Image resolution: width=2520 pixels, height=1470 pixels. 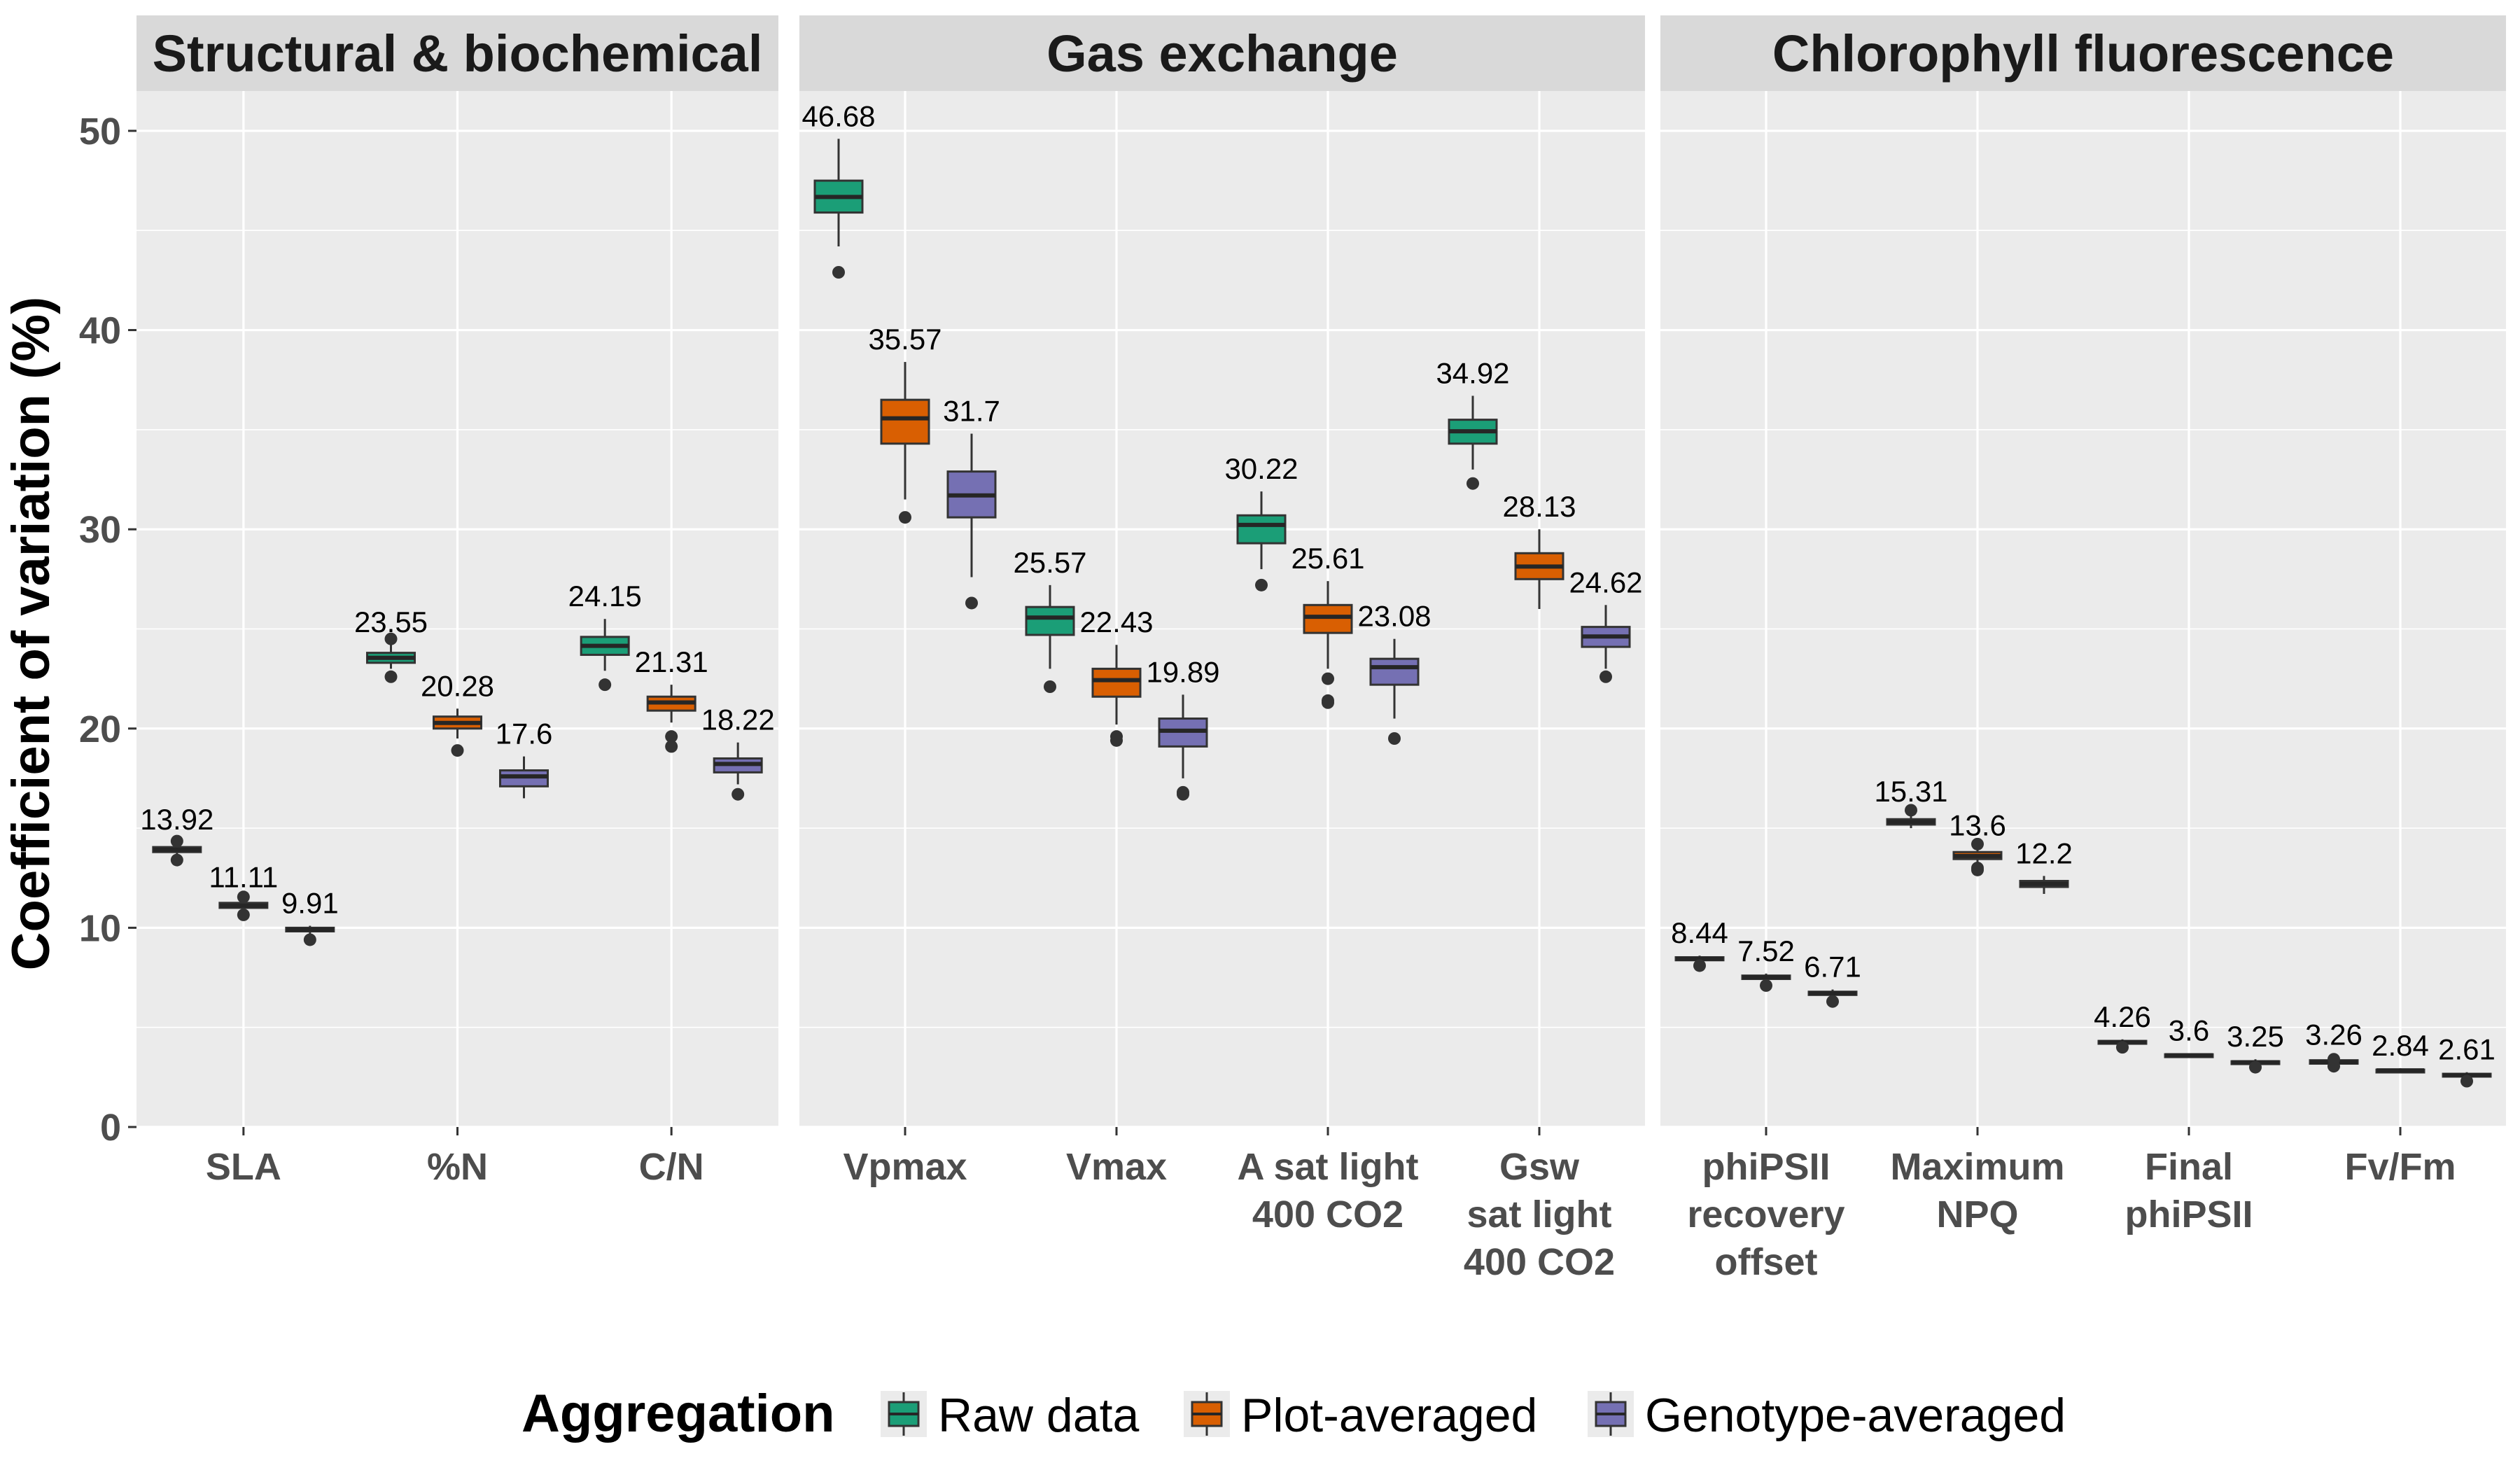 I want to click on median-label: 15.31, so click(x=1910, y=791).